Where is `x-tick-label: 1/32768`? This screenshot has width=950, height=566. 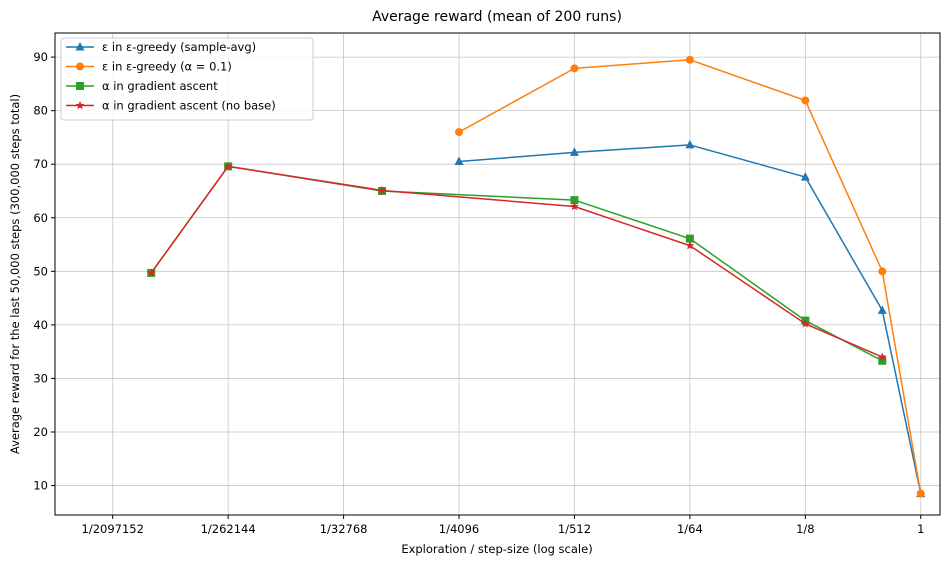
x-tick-label: 1/32768 is located at coordinates (344, 529).